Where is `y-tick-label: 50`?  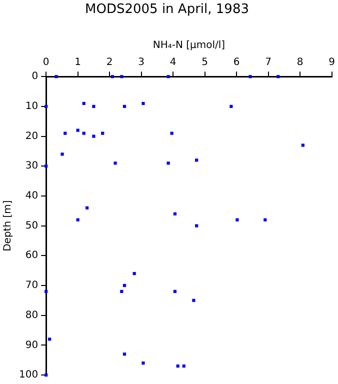
y-tick-label: 50 is located at coordinates (31, 226).